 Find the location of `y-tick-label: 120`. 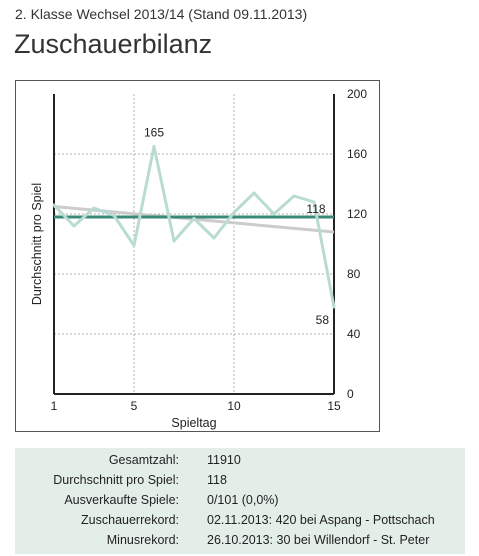

y-tick-label: 120 is located at coordinates (357, 214).